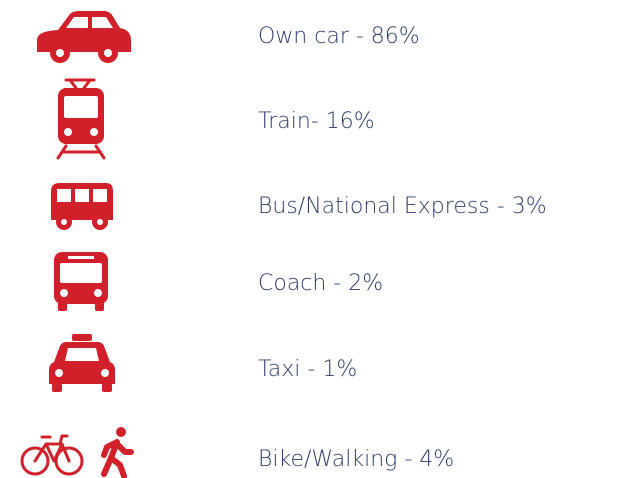 The image size is (628, 478). What do you see at coordinates (82, 206) in the screenshot?
I see `bus-icon` at bounding box center [82, 206].